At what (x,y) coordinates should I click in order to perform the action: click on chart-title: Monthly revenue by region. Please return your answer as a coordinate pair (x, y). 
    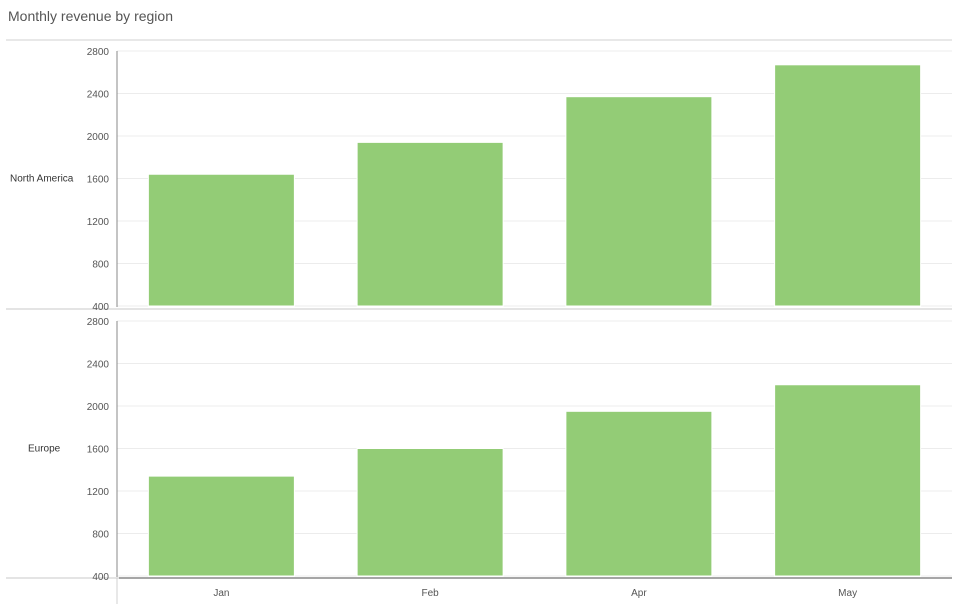
    Looking at the image, I should click on (90, 16).